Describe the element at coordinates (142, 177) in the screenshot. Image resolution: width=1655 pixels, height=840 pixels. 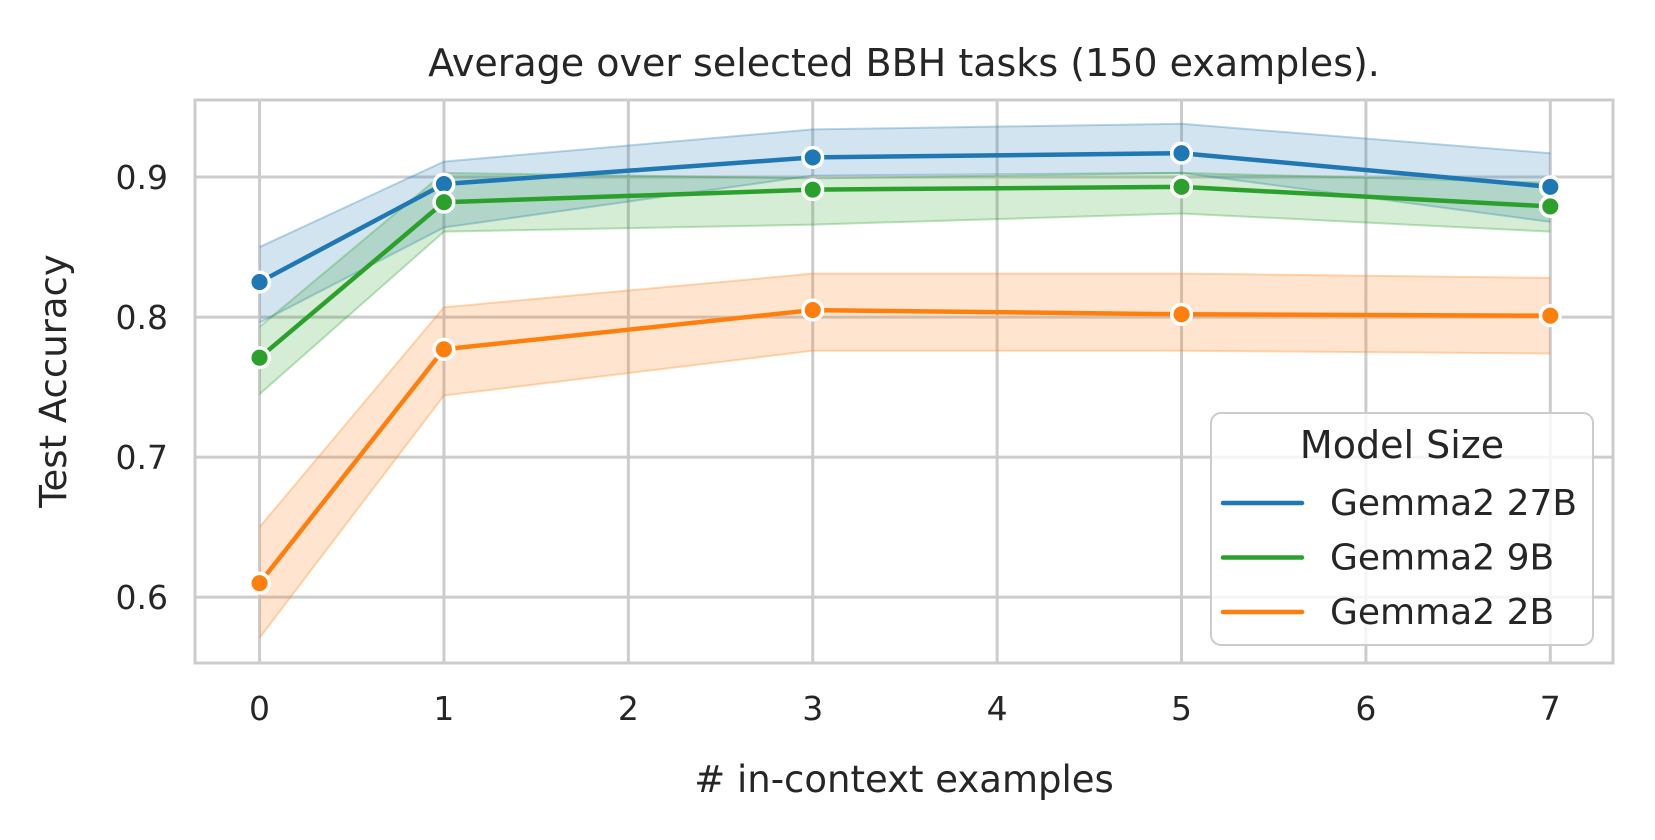
I see `y-tick-label-0.9: 0.9` at that location.